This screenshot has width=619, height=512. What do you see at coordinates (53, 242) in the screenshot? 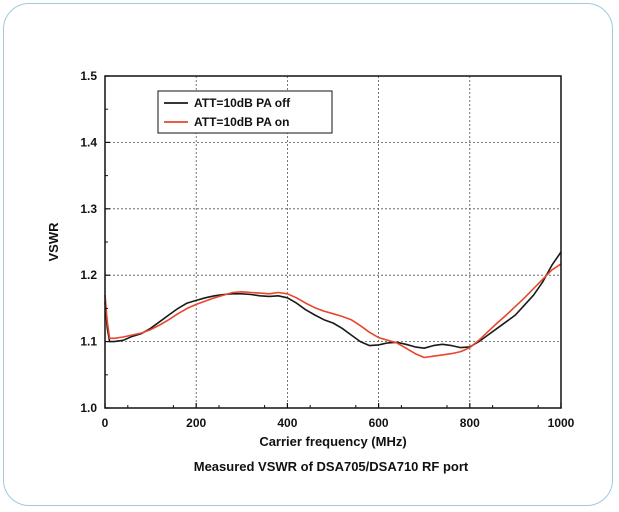
I see `y-axis-label: VSWR` at bounding box center [53, 242].